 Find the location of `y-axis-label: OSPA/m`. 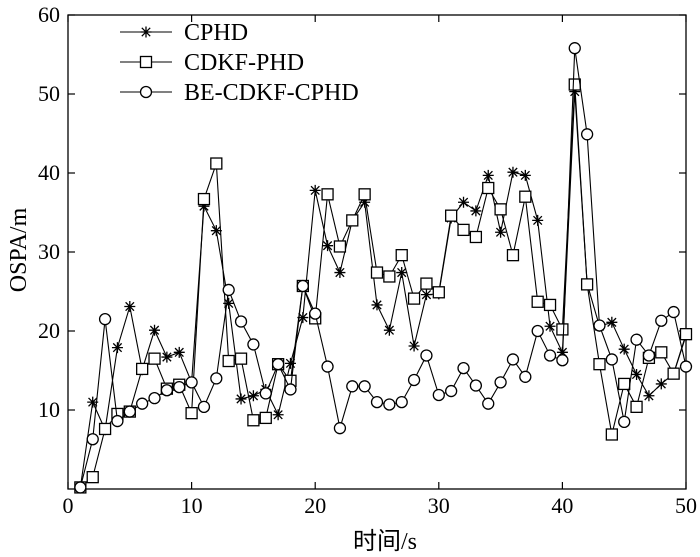

y-axis-label: OSPA/m is located at coordinates (19, 249).